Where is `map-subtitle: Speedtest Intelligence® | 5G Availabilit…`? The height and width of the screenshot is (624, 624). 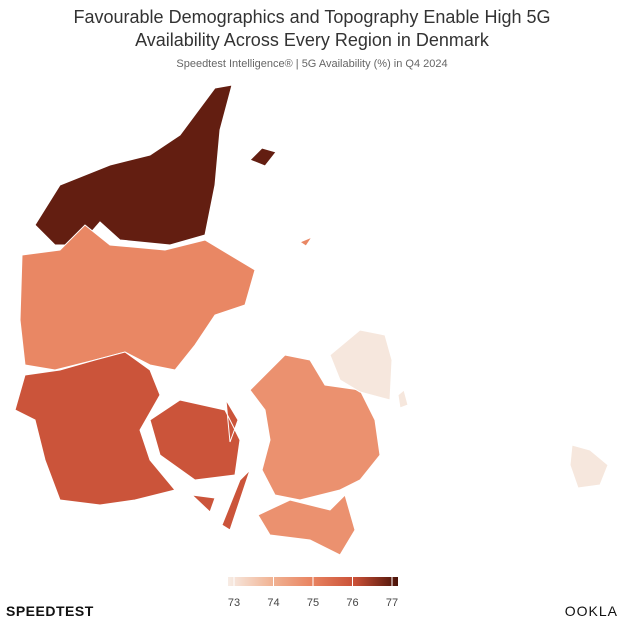
map-subtitle: Speedtest Intelligence® | 5G Availabilit… is located at coordinates (312, 64).